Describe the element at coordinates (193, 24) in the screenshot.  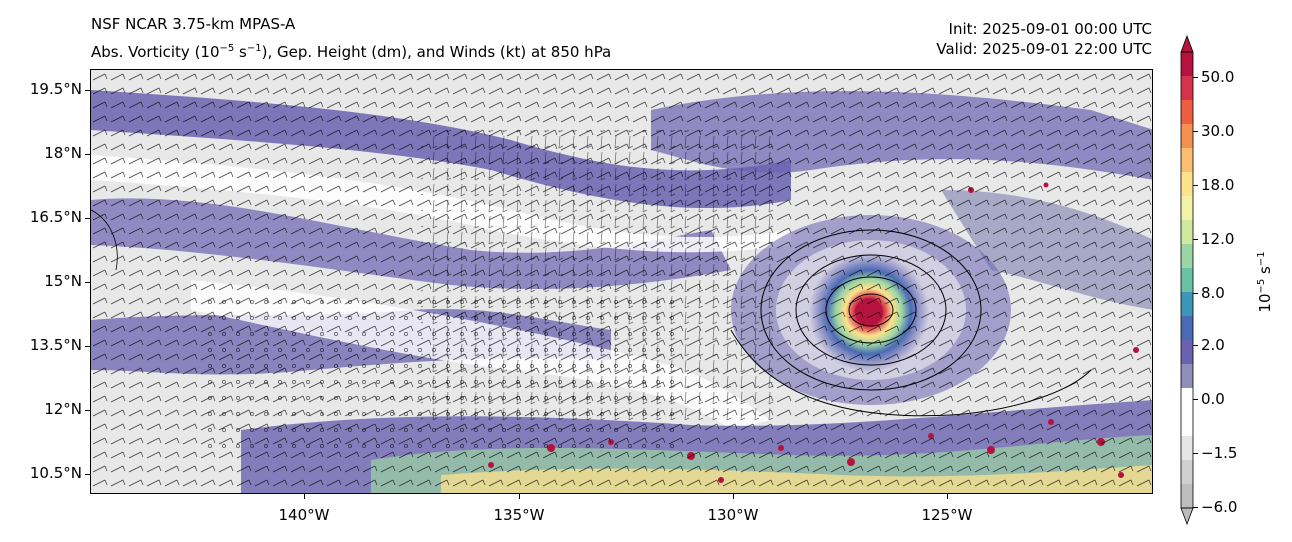
I see `model-title: NSF NCAR 3.75-km MPAS-A` at that location.